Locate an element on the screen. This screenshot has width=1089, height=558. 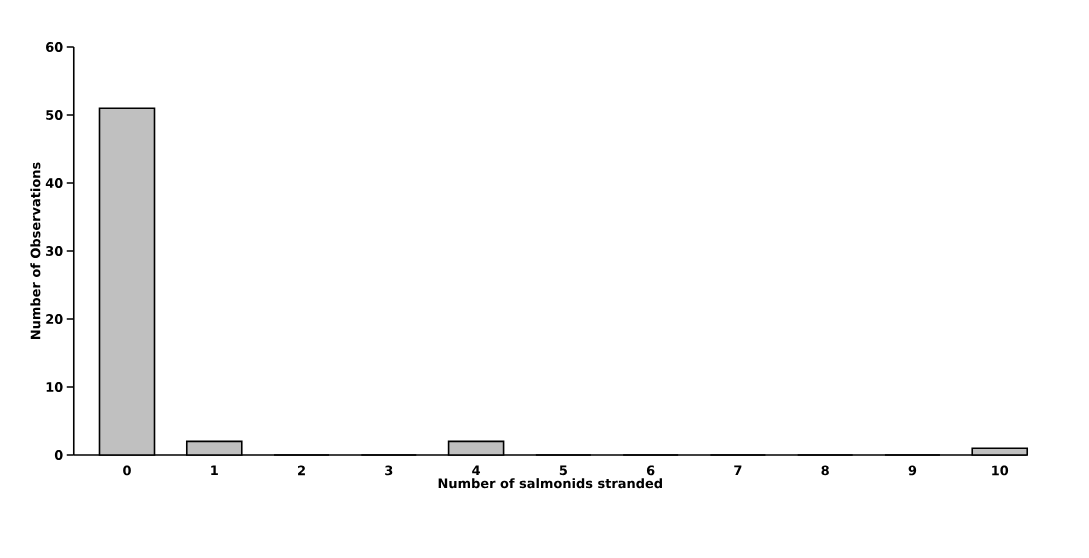
y-axis-title: Number of Observations is located at coordinates (35, 250).